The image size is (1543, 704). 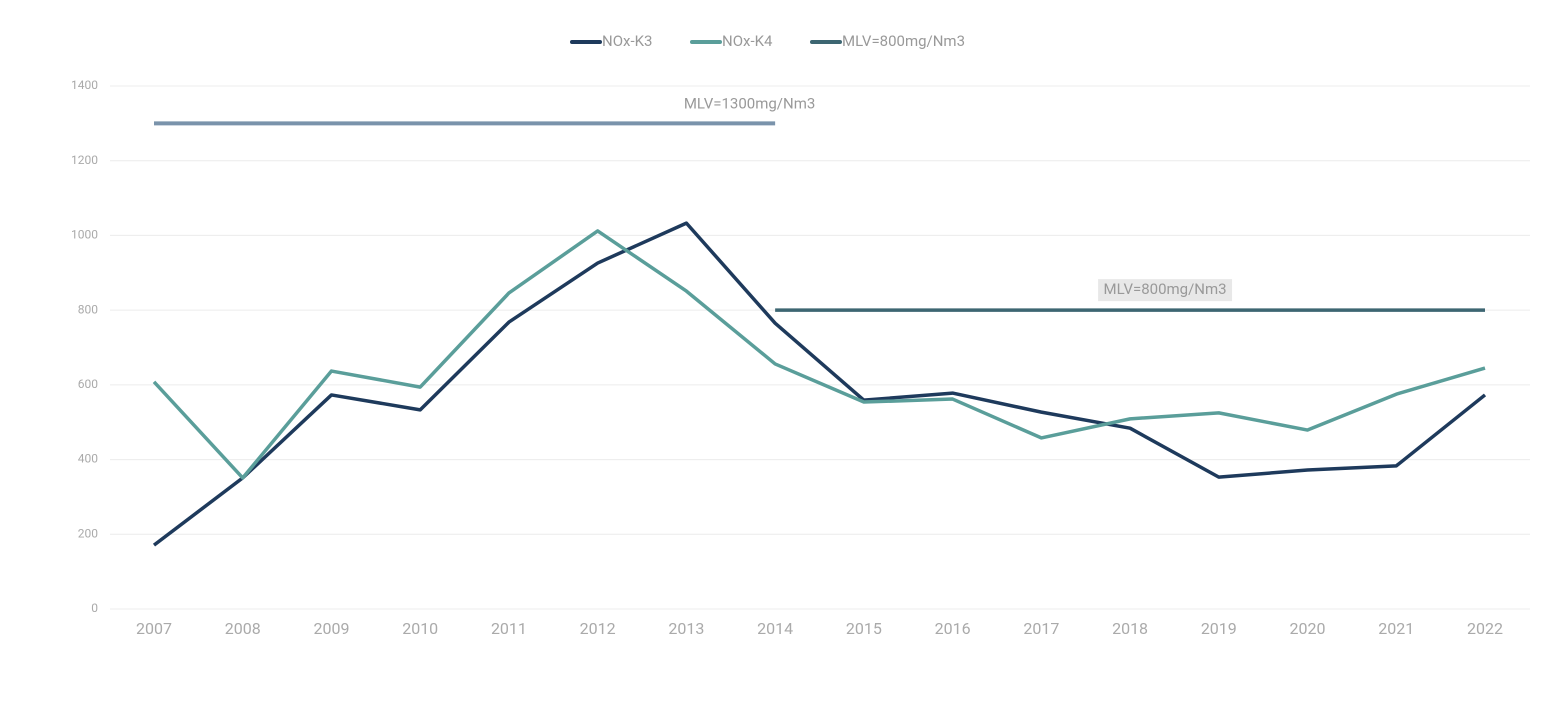 I want to click on legend-label: NOx-K4, so click(x=747, y=41).